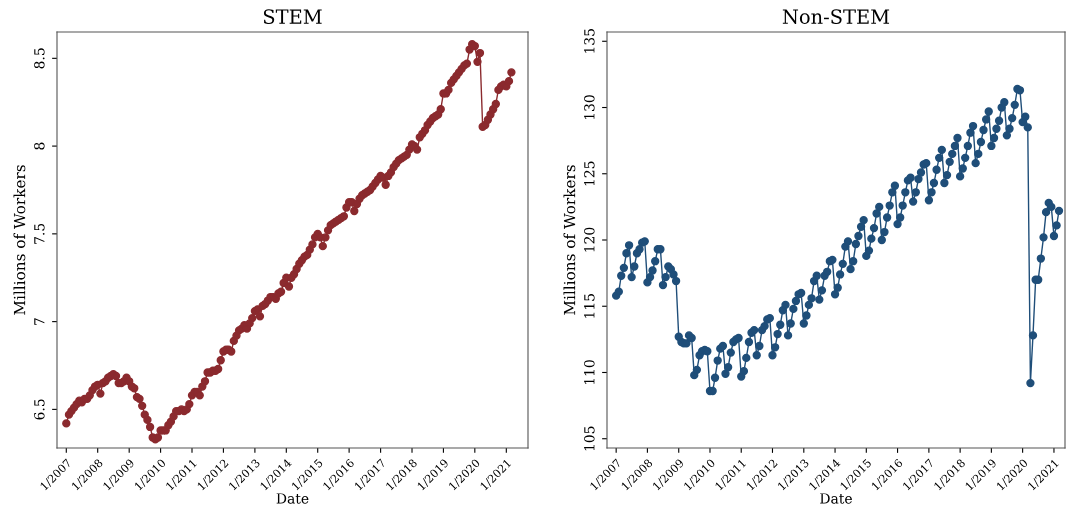 The height and width of the screenshot is (512, 1068). I want to click on y-tick-label: 7.5, so click(39, 233).